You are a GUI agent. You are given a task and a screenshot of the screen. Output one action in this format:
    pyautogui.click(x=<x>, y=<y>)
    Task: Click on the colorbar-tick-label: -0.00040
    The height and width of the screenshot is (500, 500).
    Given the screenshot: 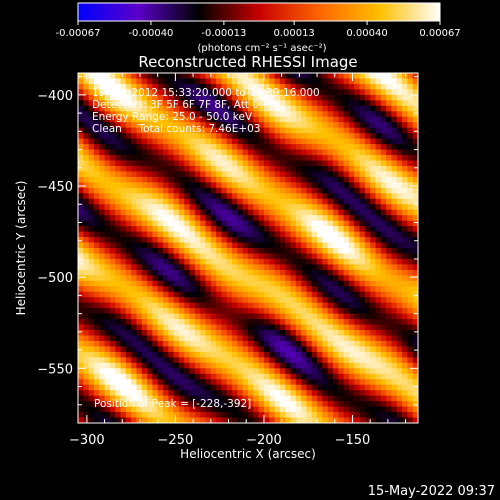 What is the action you would take?
    pyautogui.click(x=150, y=33)
    